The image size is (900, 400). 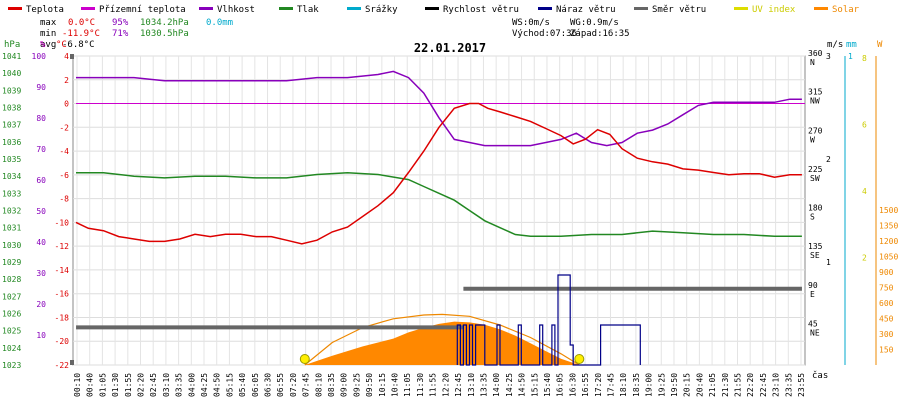 I want to click on hpa-axis-label: hPa, so click(x=12, y=45).